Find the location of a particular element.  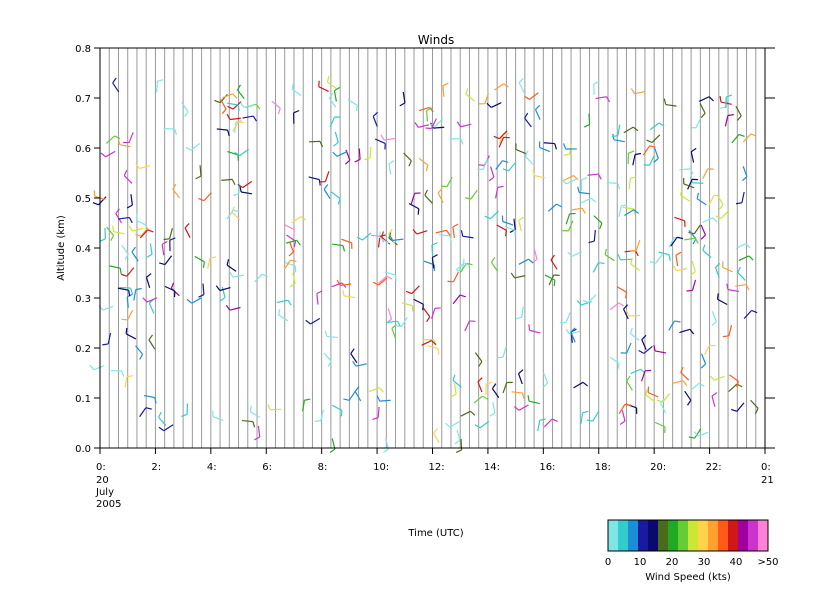

x-tick-label: 12: is located at coordinates (437, 467).